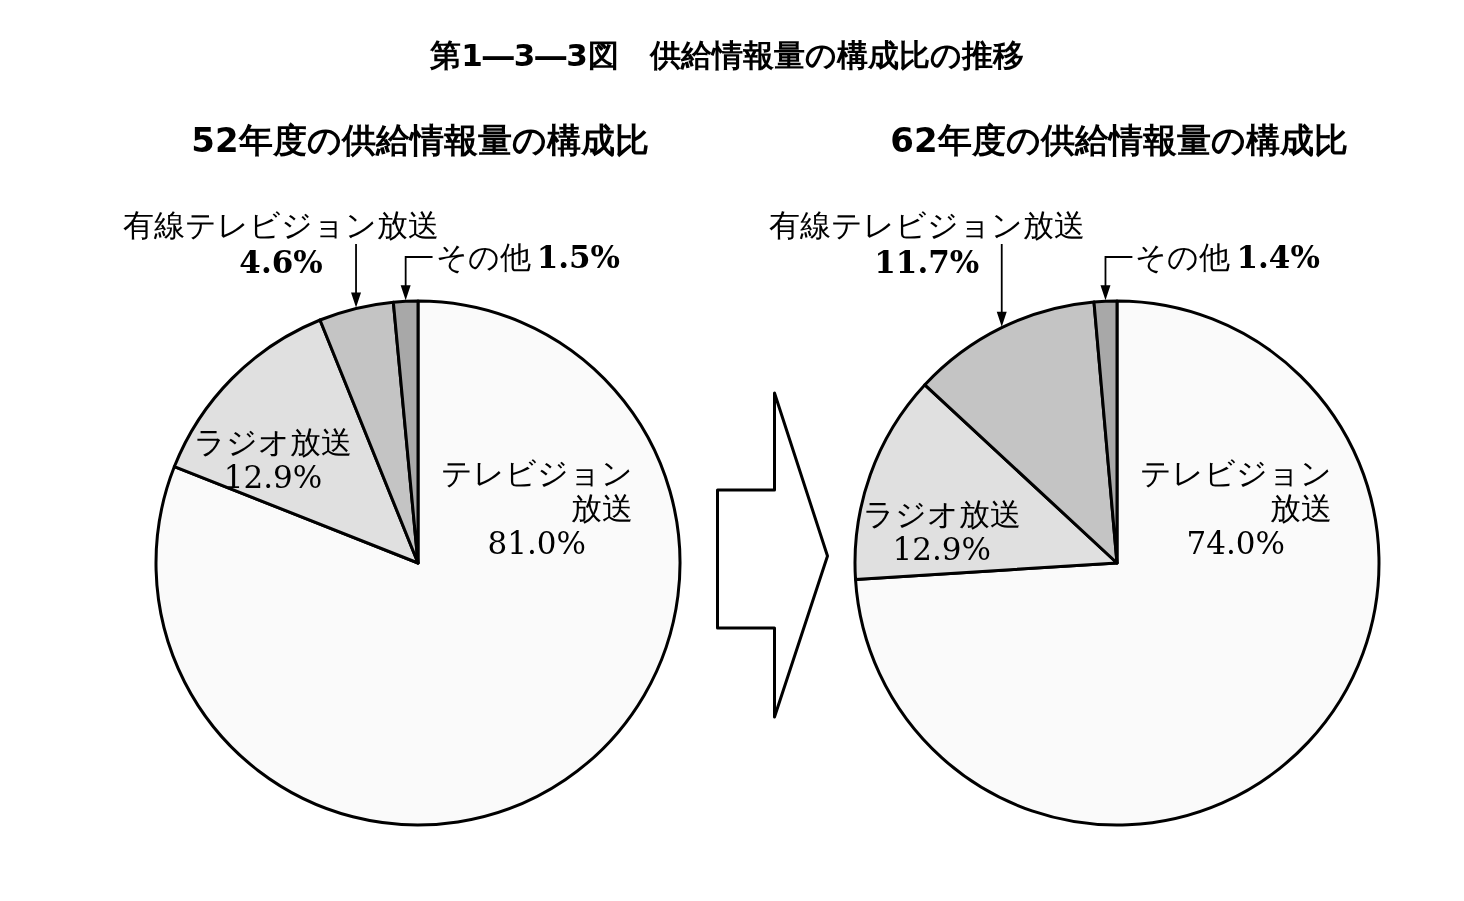  I want to click on slice-label: 有線テレビジョン放送, so click(926, 225).